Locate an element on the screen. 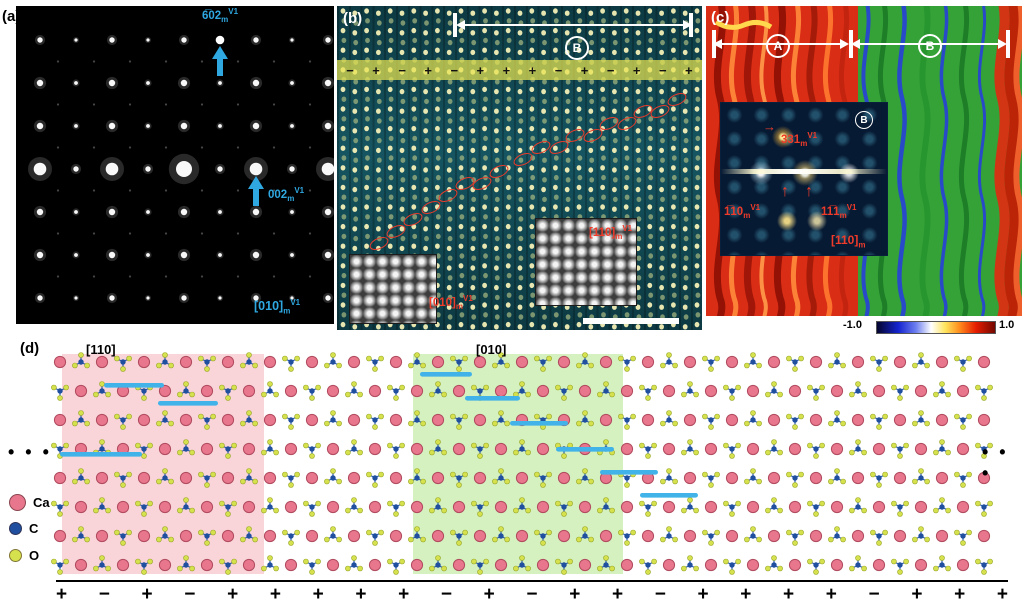 Image resolution: width=1024 pixels, height=610 pixels. label-main: 6̅02 is located at coordinates (211, 15).